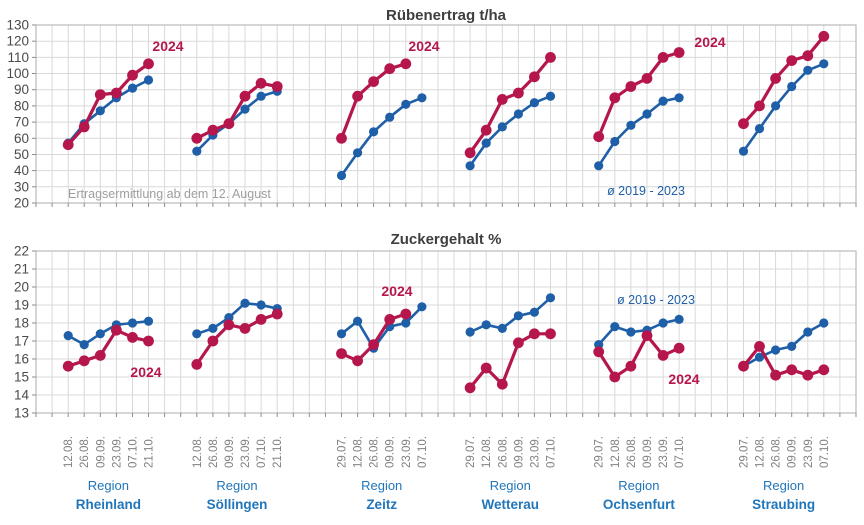 Image resolution: width=864 pixels, height=525 pixels. What do you see at coordinates (381, 504) in the screenshot?
I see `region-label-name: Zeitz` at bounding box center [381, 504].